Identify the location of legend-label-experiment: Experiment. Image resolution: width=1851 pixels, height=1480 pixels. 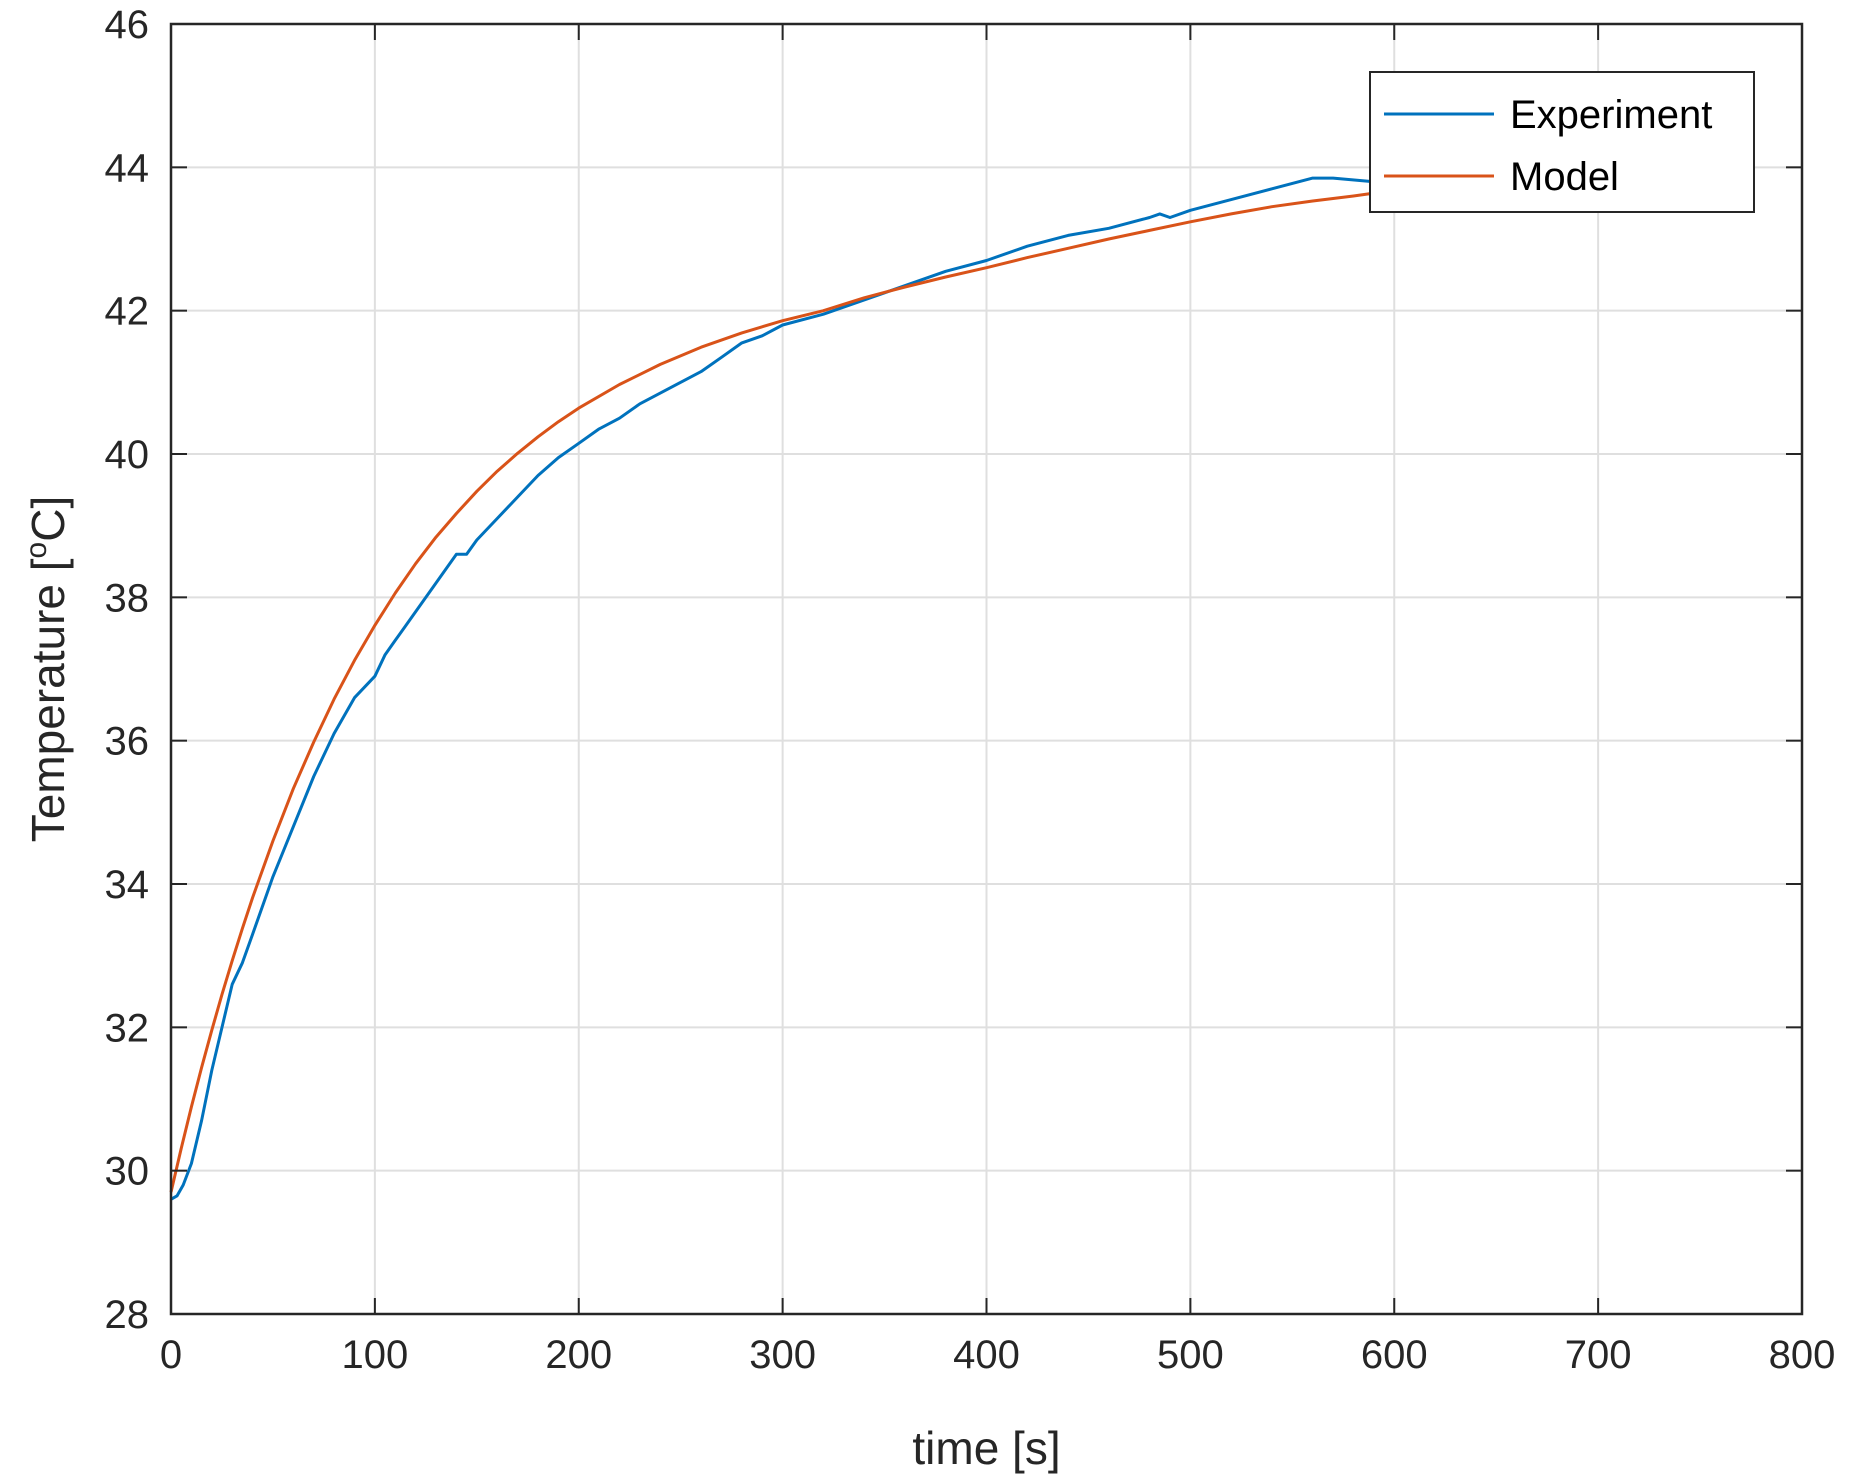
(1611, 115).